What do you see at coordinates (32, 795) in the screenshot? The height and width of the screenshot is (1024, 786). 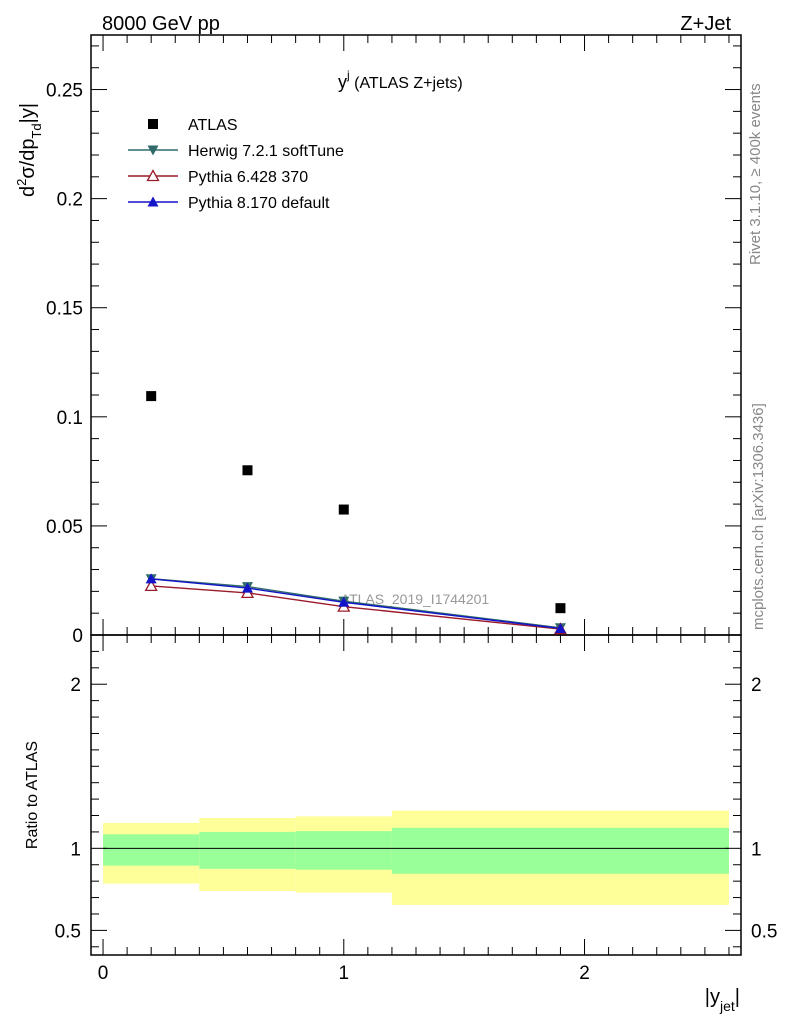 I see `ratio-y-axis-label: Ratio to ATLAS` at bounding box center [32, 795].